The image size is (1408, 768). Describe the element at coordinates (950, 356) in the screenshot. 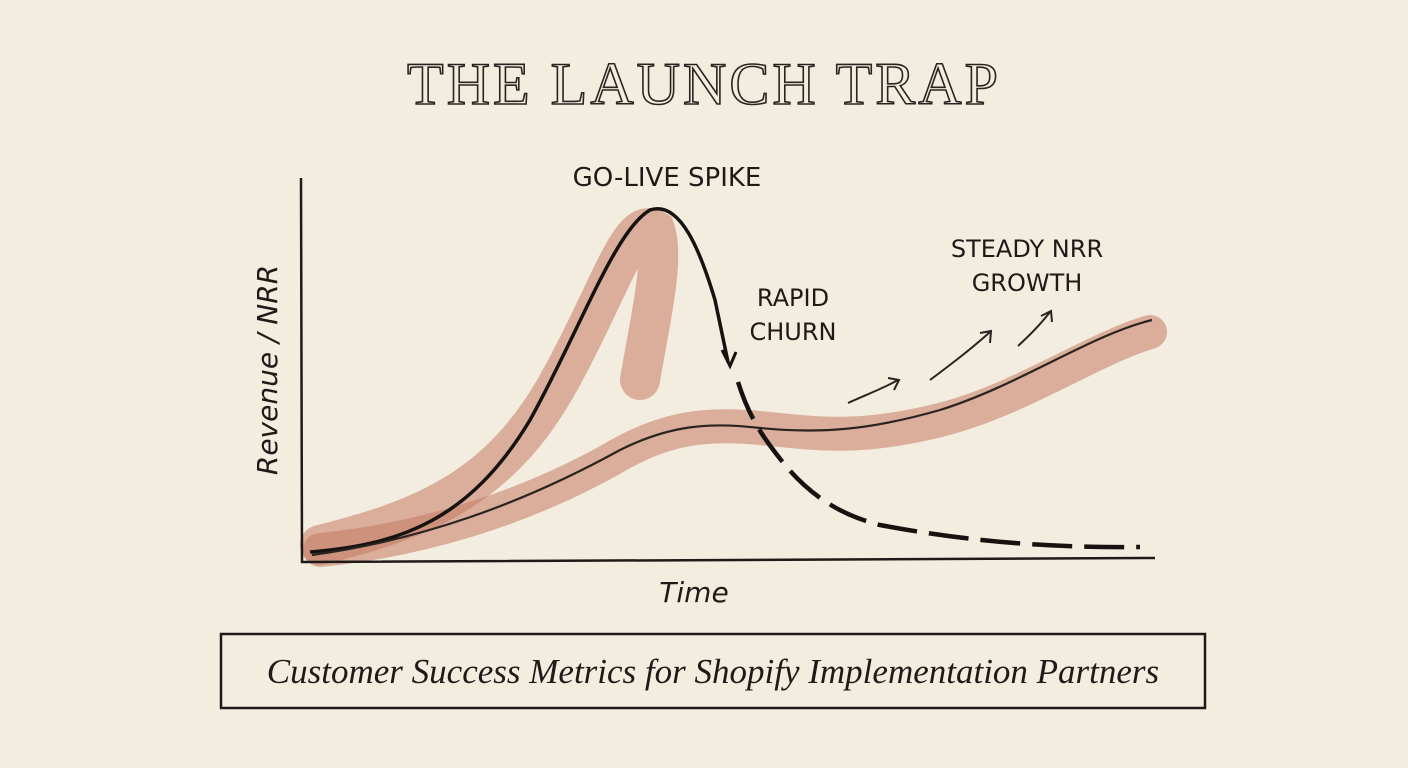

I see `growth-arrows` at that location.